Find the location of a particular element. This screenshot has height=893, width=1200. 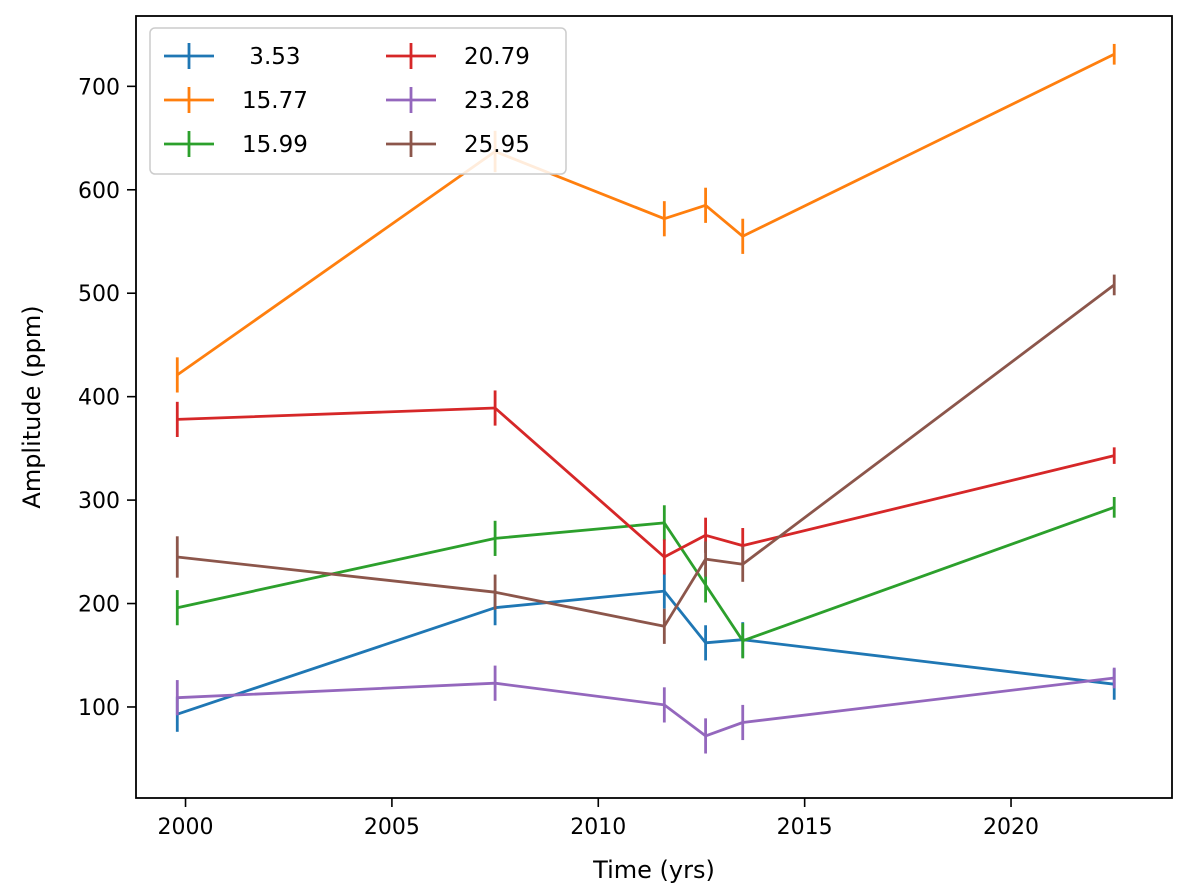

y-axis-label: Amplitude (ppm) is located at coordinates (32, 406).